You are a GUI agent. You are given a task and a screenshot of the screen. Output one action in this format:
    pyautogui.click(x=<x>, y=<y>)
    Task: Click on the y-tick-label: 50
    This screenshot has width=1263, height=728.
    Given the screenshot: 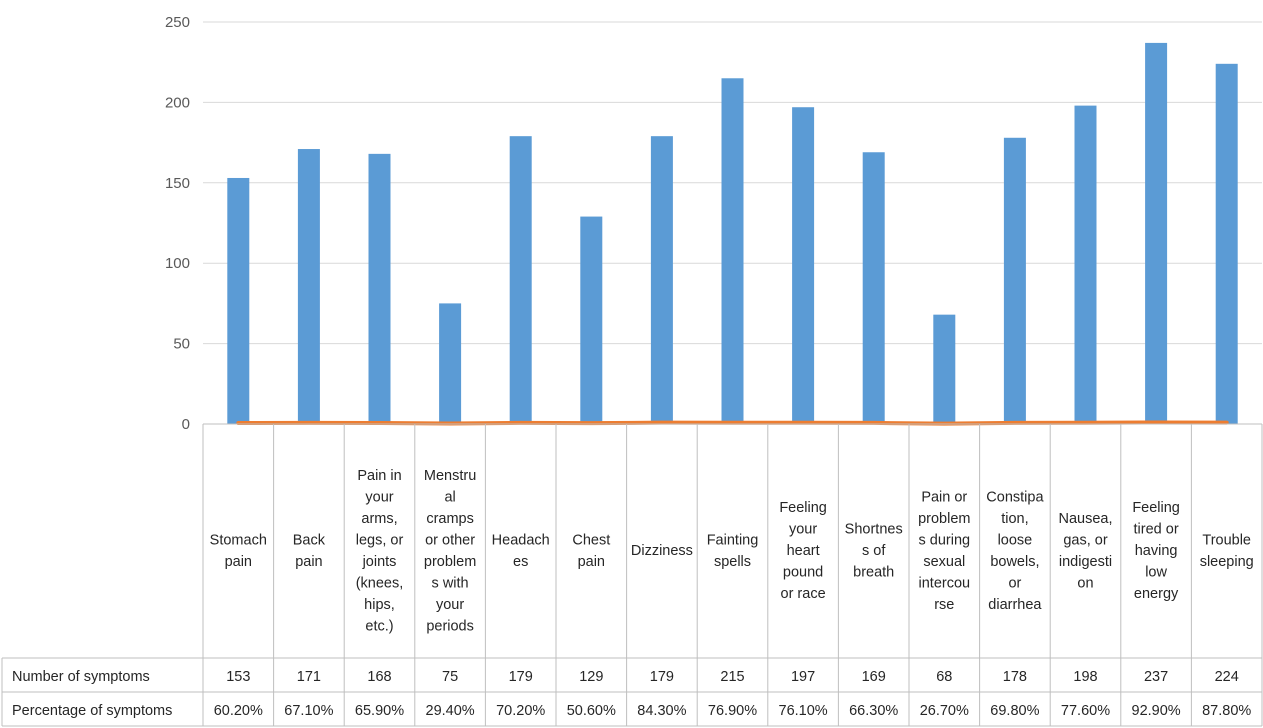 What is the action you would take?
    pyautogui.click(x=181, y=344)
    